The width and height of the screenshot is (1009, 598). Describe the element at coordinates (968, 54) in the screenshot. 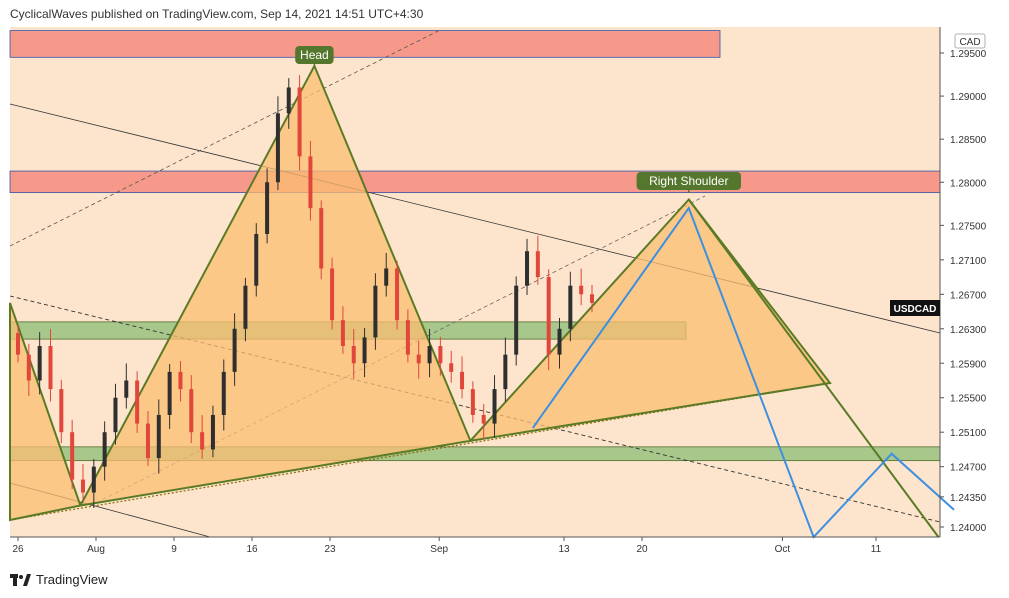

I see `price-tick-label: 1.29500` at that location.